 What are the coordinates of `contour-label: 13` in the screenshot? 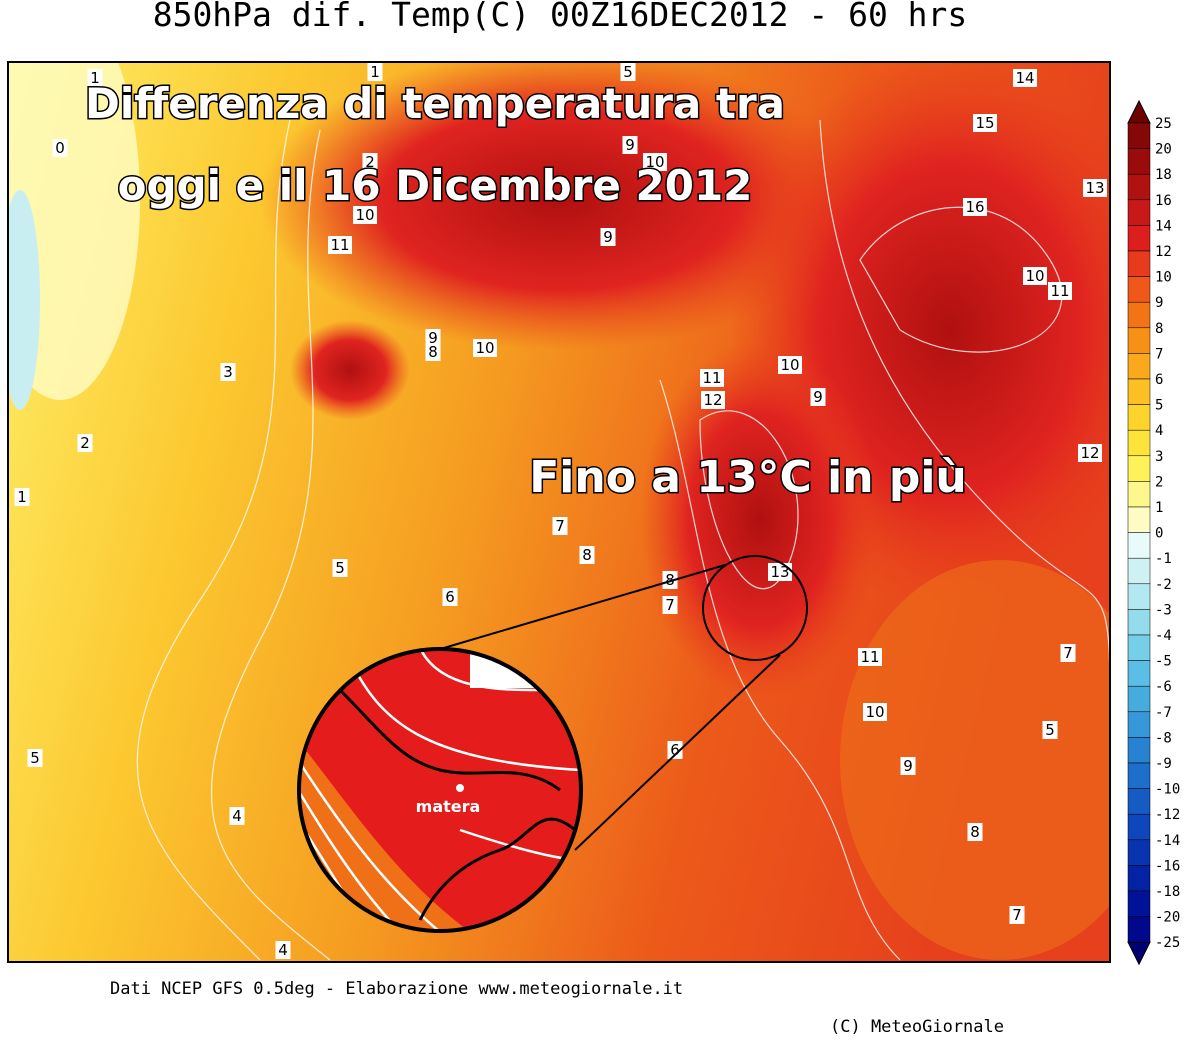 It's located at (1094, 188).